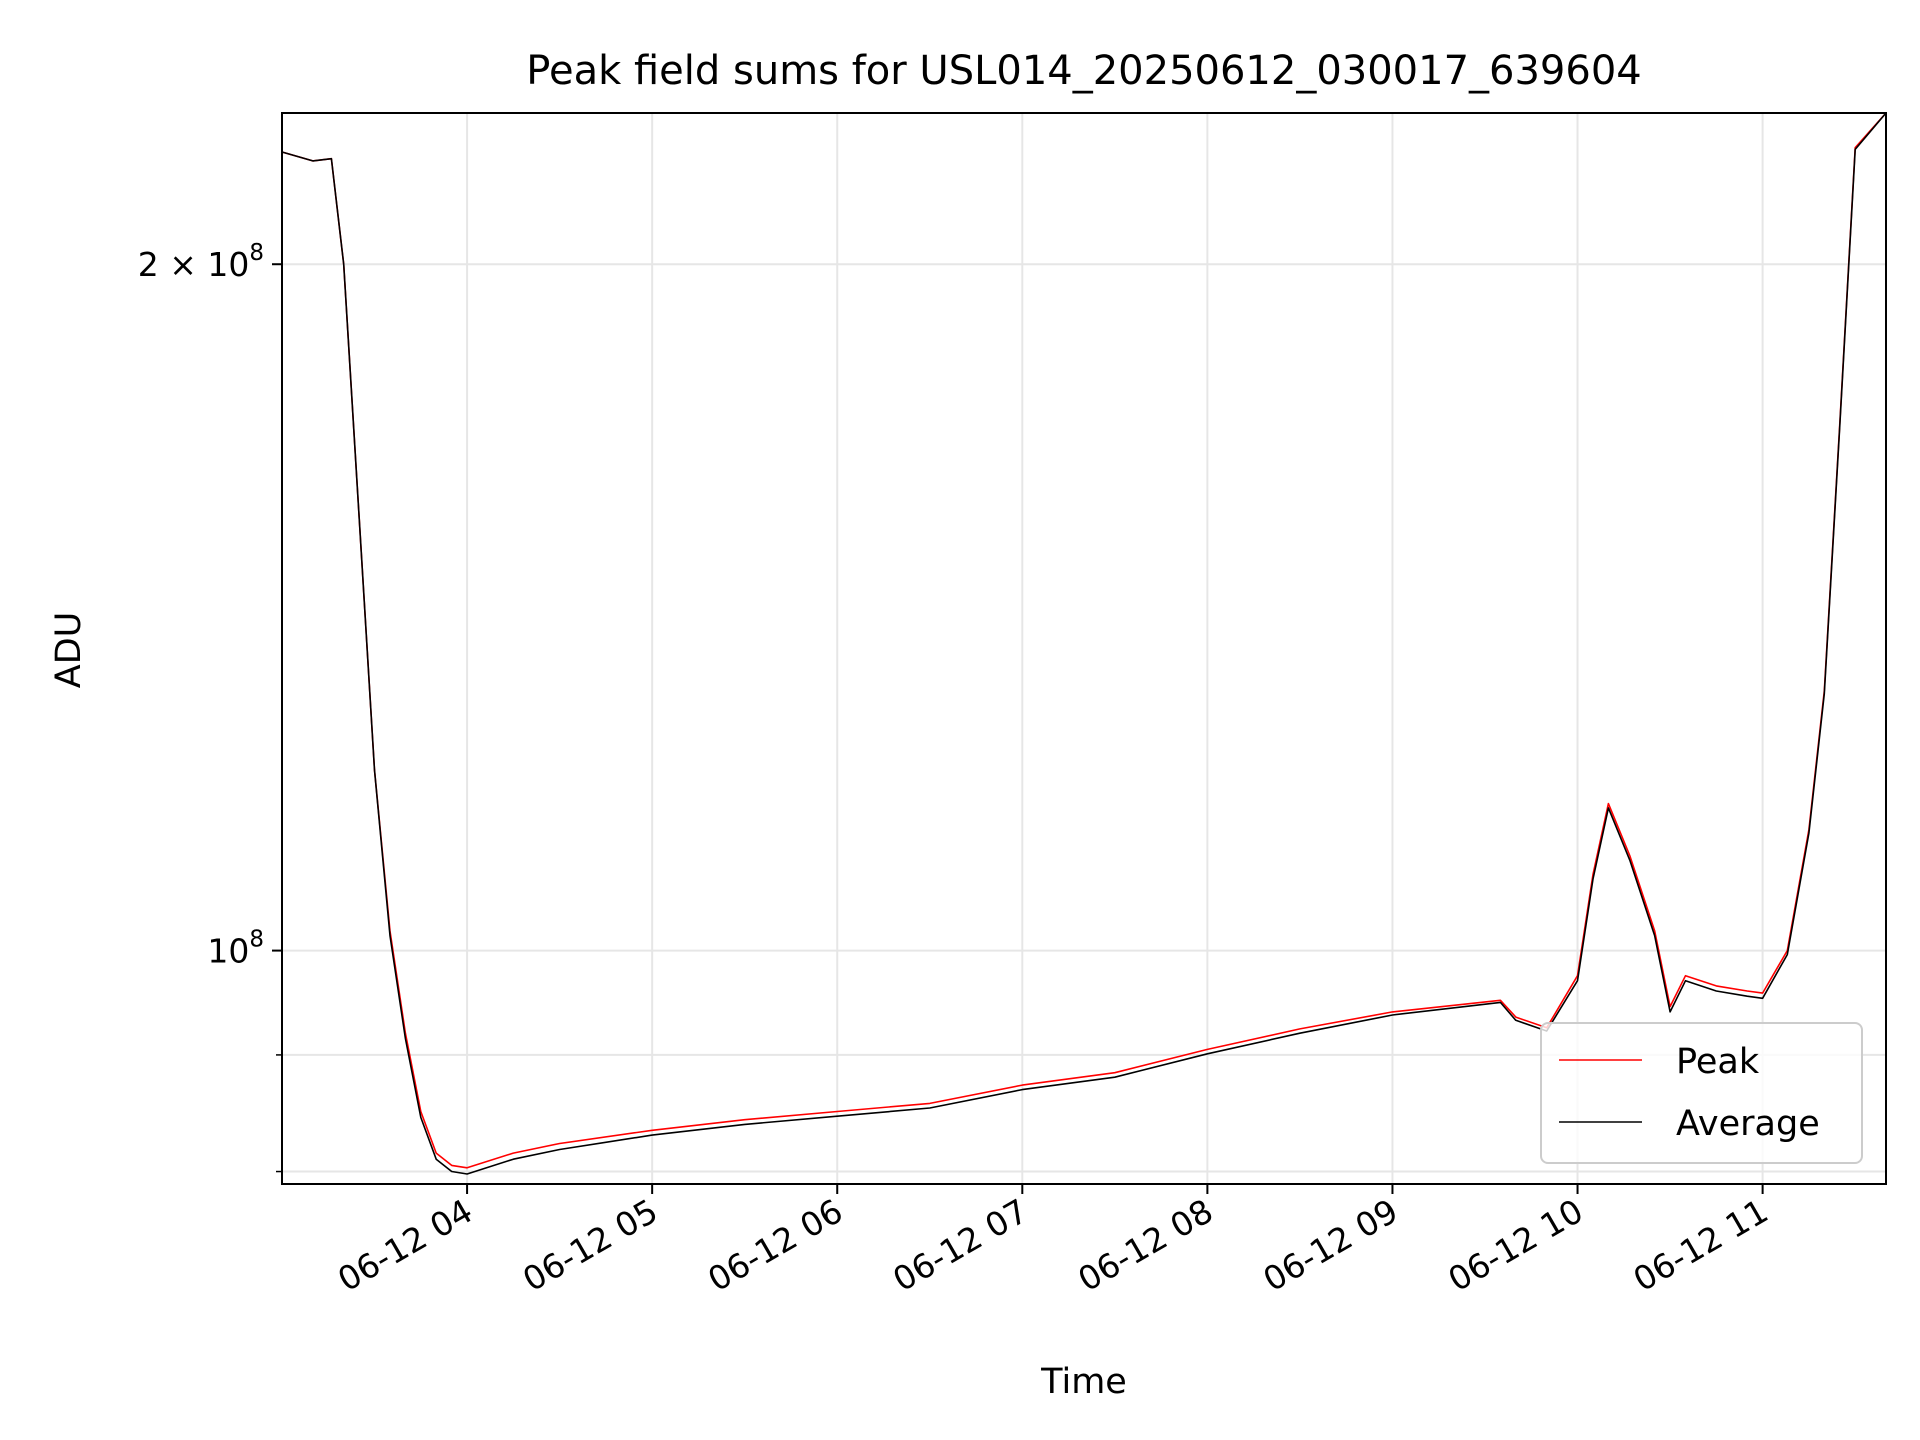 The width and height of the screenshot is (1920, 1440). I want to click on y-tick-label: 2 × 10⁸, so click(201, 262).